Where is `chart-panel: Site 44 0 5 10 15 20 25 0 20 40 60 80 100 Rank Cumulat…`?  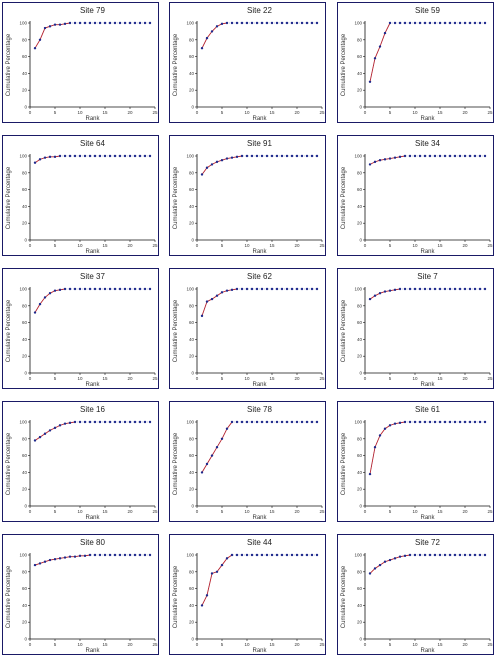 chart-panel: Site 44 0 5 10 15 20 25 0 20 40 60 80 100 Rank Cumulat… is located at coordinates (247, 594).